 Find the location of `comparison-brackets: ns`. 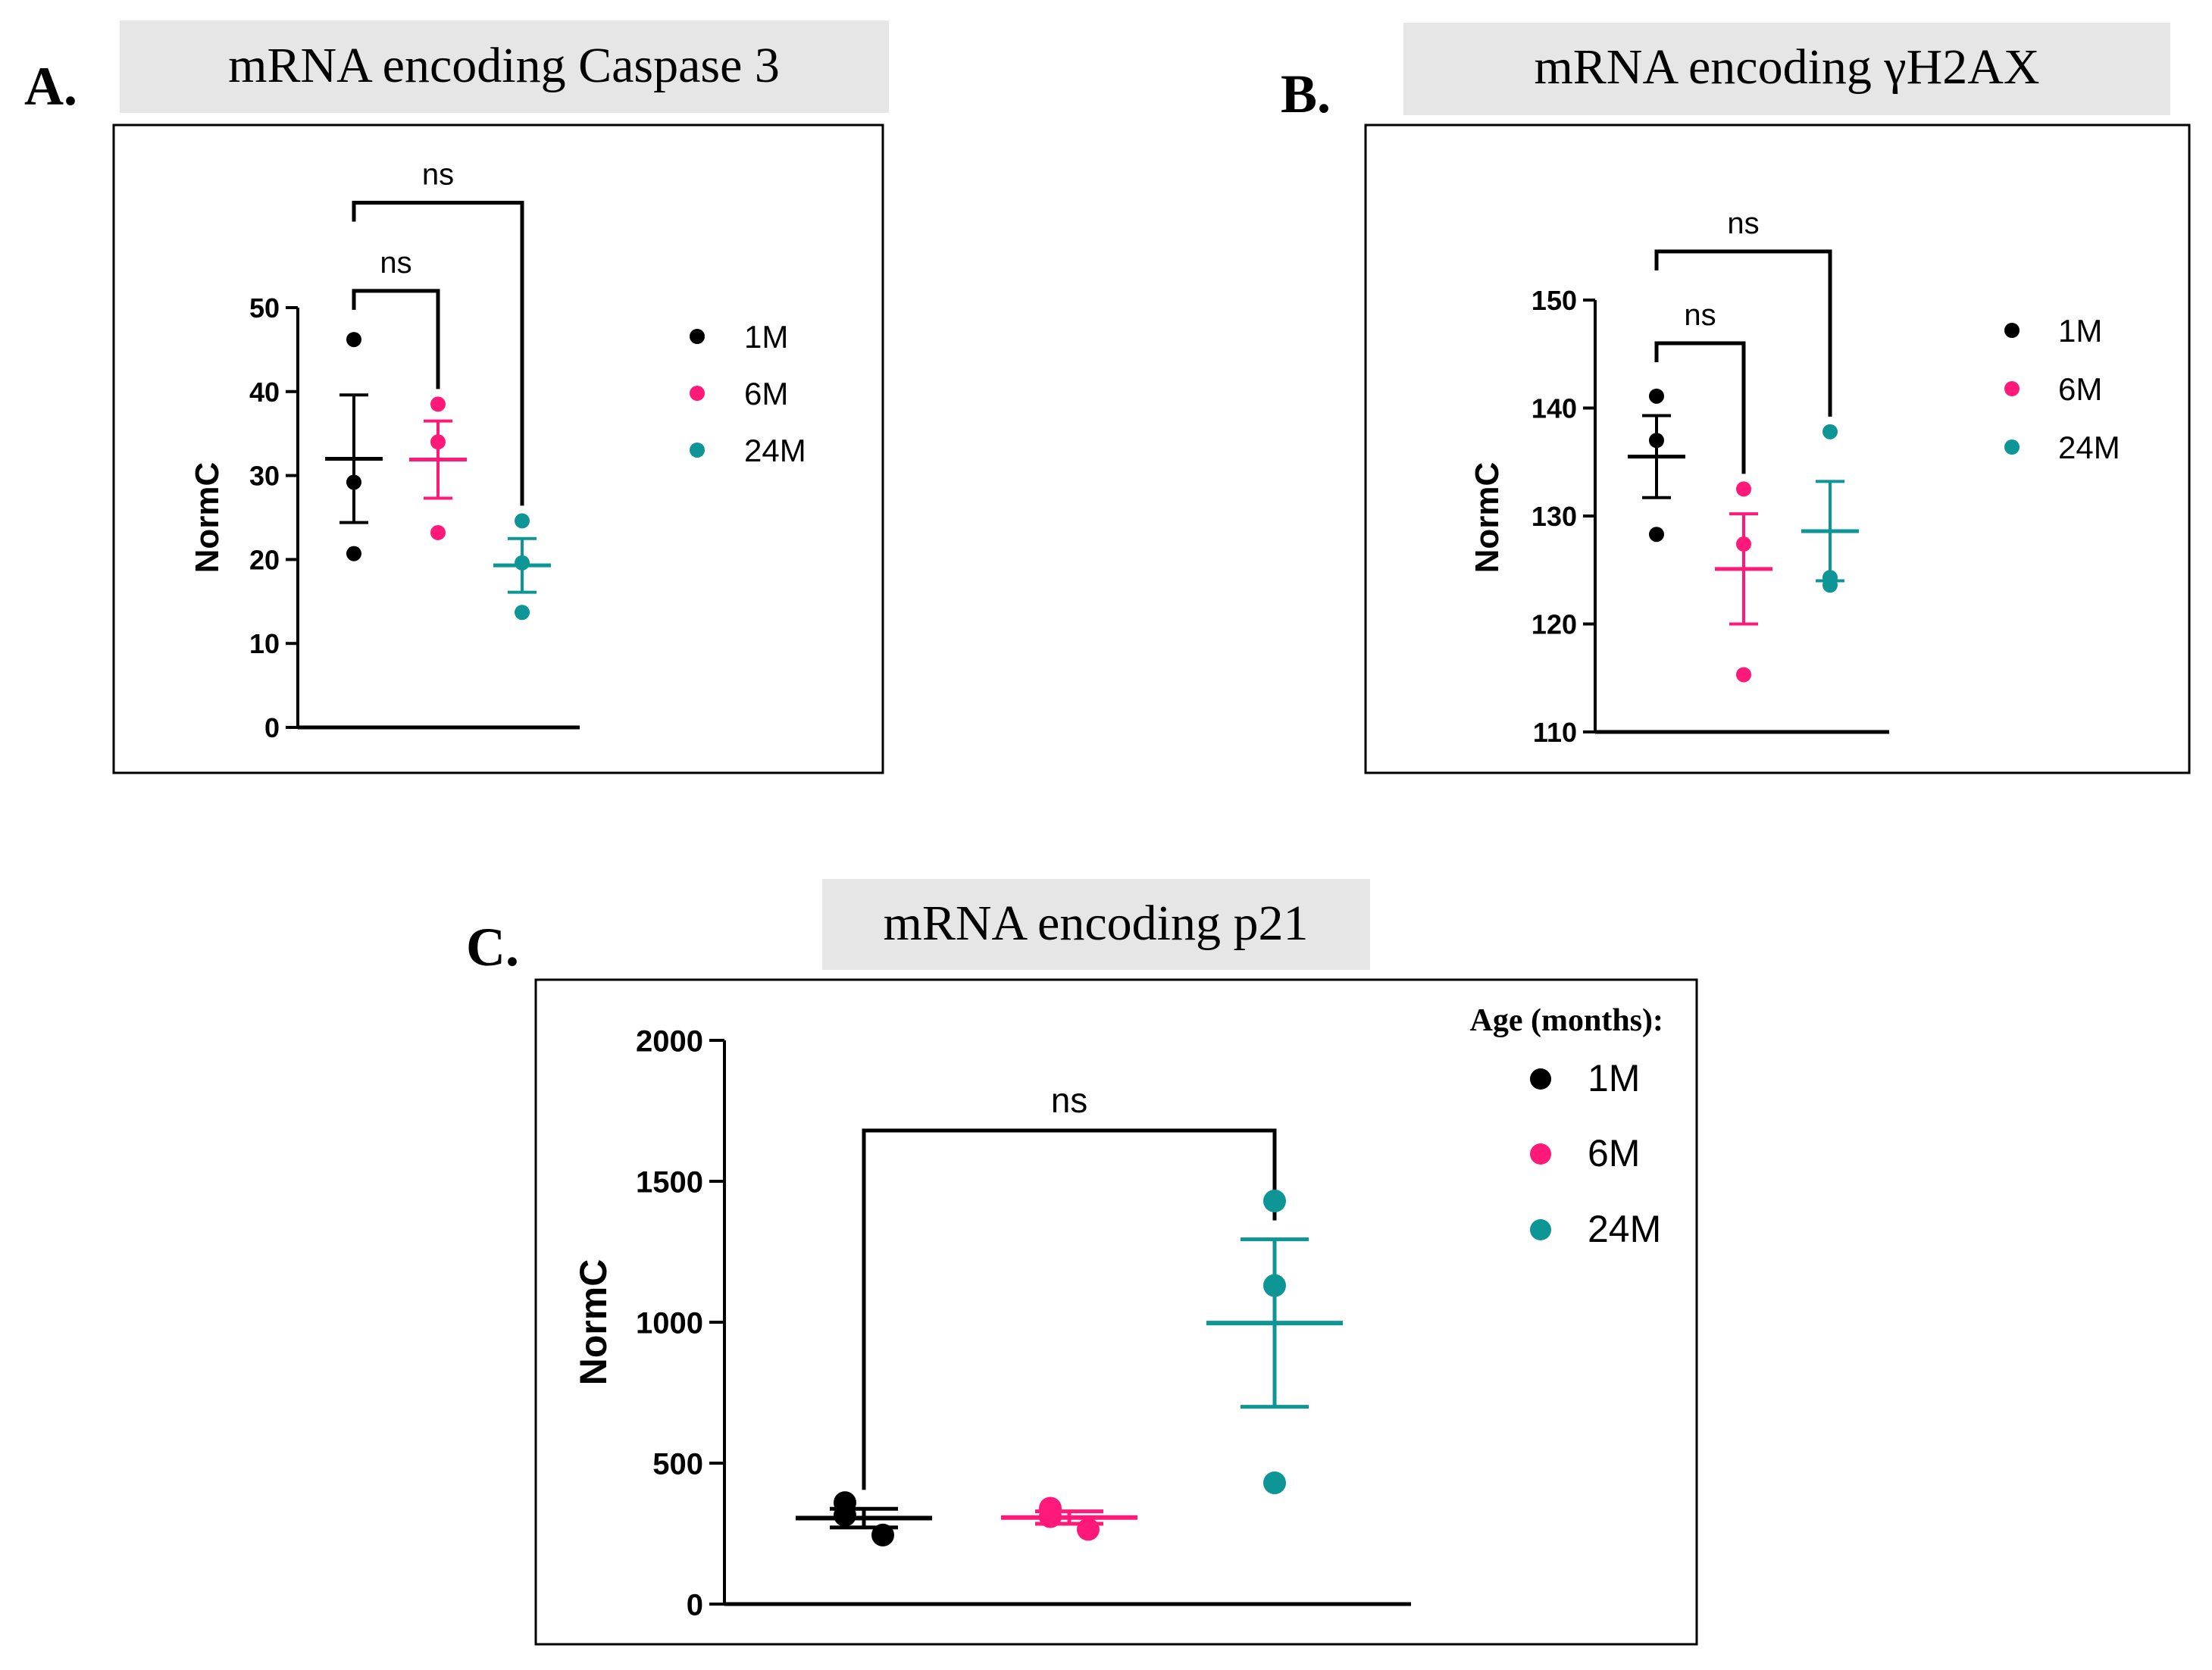

comparison-brackets: ns is located at coordinates (1069, 1285).